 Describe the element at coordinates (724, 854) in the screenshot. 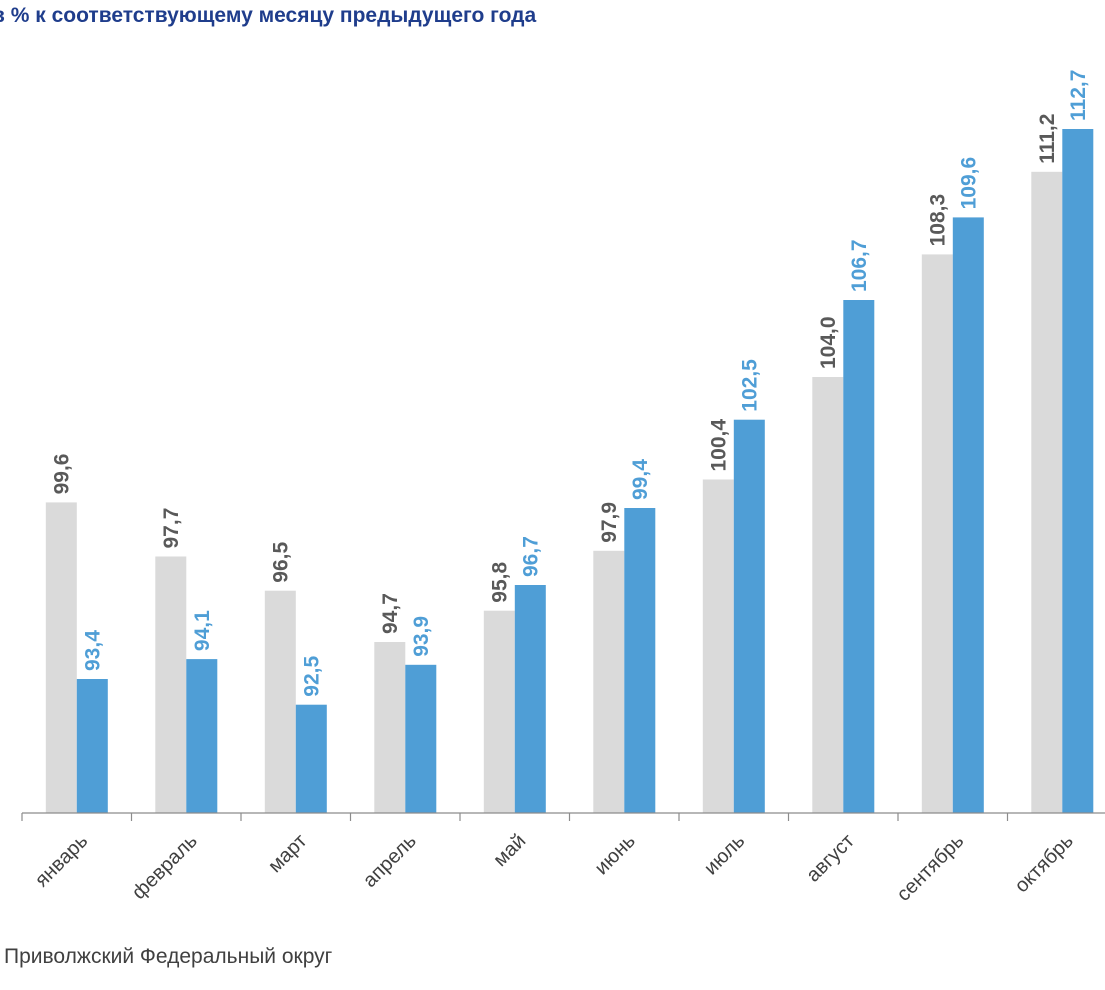

I see `x-tick-label-7: июль` at that location.